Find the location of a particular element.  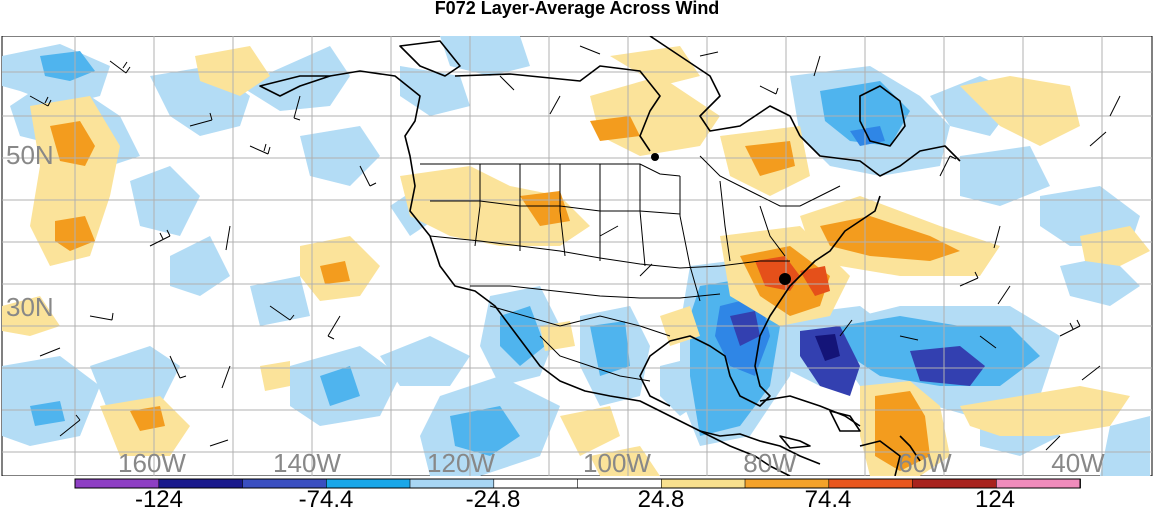

colorbar-swatches is located at coordinates (577, 483).